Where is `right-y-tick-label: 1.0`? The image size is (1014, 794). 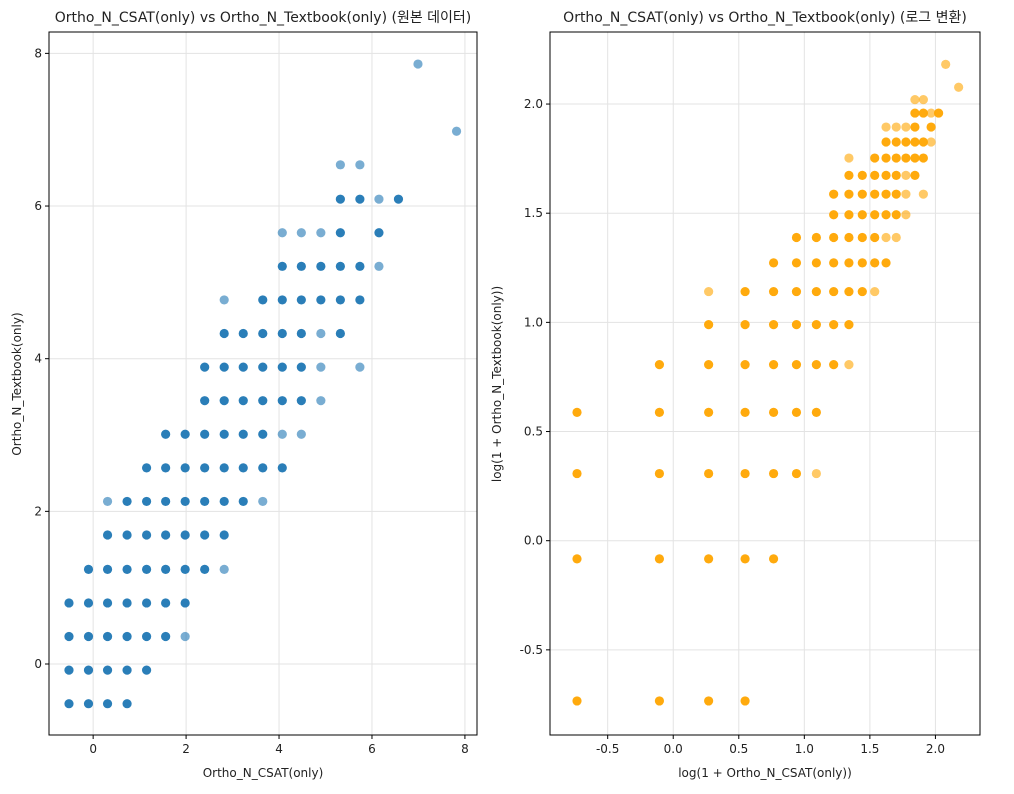
right-y-tick-label: 1.0 is located at coordinates (533, 322).